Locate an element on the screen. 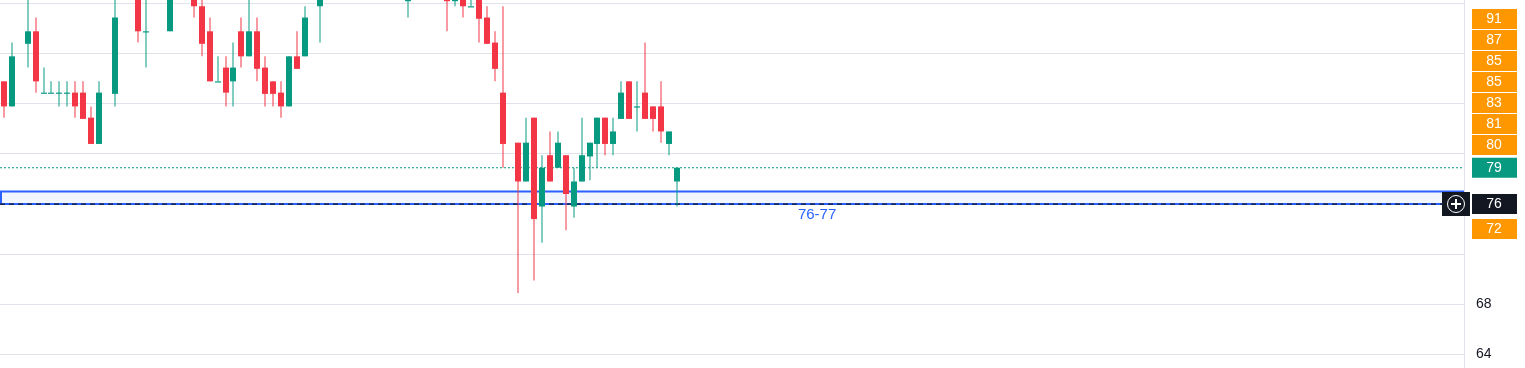 The width and height of the screenshot is (1525, 368). text: 80 is located at coordinates (1494, 143).